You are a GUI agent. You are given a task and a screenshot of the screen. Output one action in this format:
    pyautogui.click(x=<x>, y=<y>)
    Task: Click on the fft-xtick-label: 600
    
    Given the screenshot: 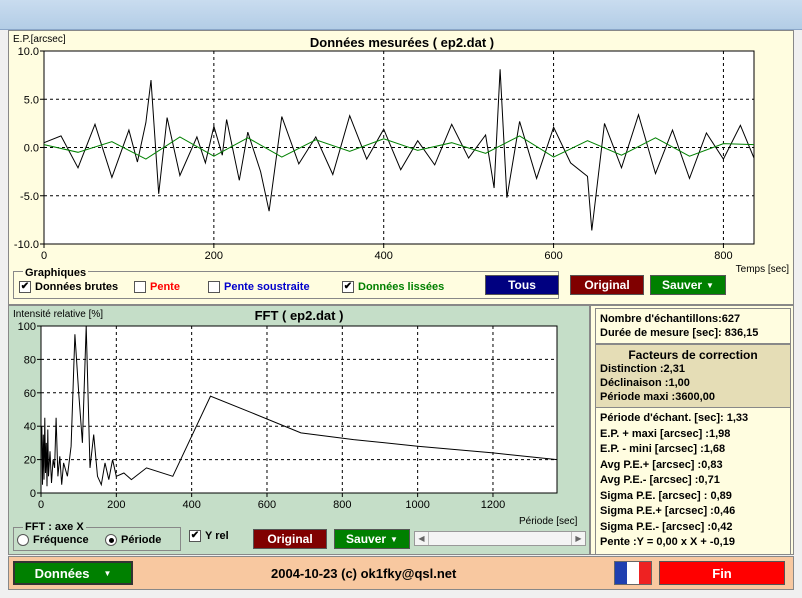 What is the action you would take?
    pyautogui.click(x=267, y=505)
    